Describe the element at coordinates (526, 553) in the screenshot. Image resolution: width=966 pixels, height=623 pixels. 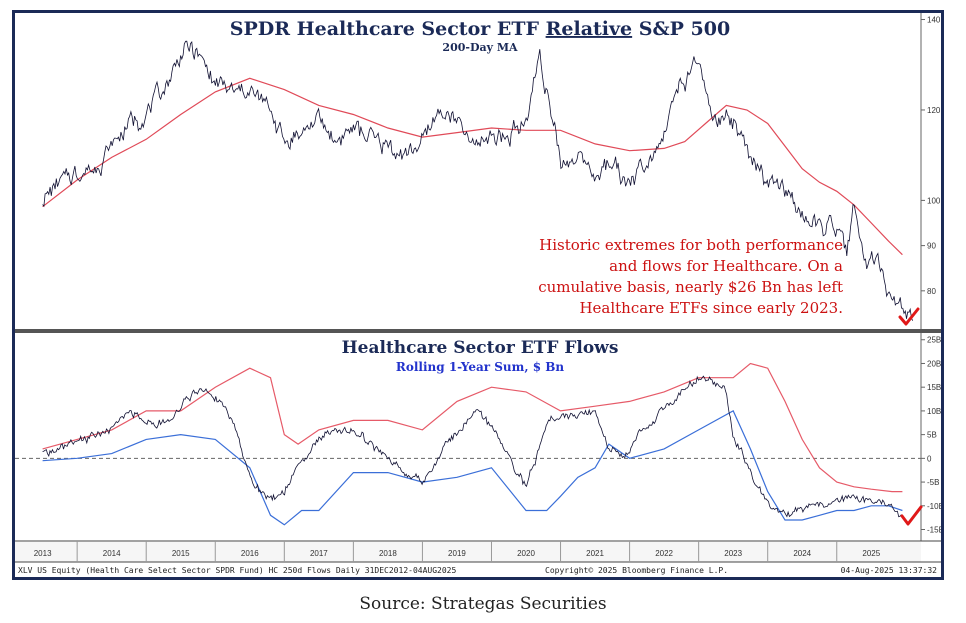
I see `x-tick-label: 2020` at that location.